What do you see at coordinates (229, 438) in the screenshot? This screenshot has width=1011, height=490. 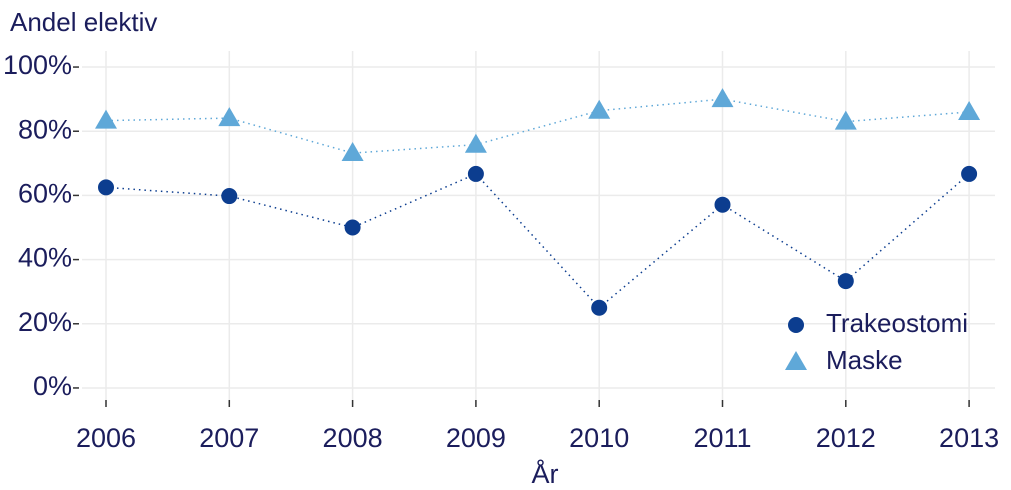 I see `x-tick-label: 2007` at bounding box center [229, 438].